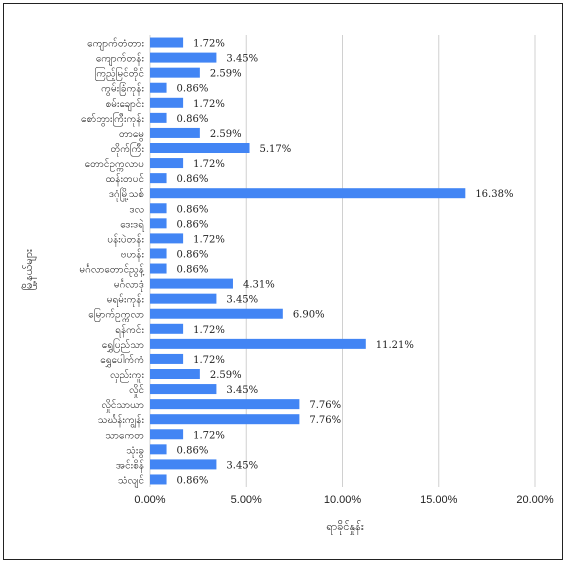  Describe the element at coordinates (122, 360) in the screenshot. I see `category-label: ရွှေပေါက်ကံ` at that location.